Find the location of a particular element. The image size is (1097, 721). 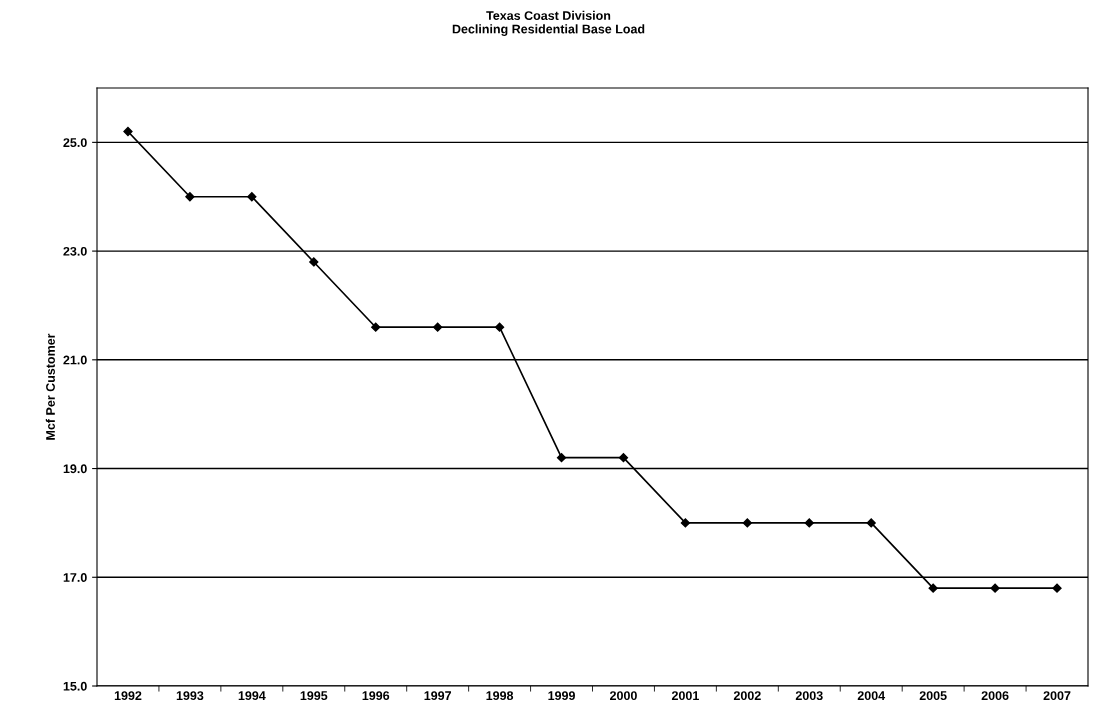

y-tick-label: 25.0 is located at coordinates (75, 143).